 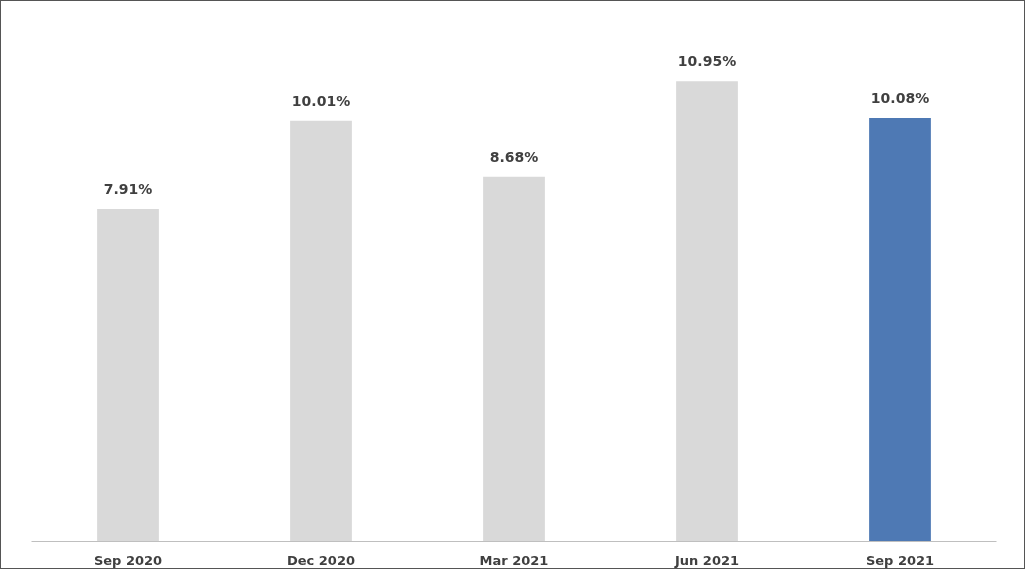 I want to click on data-label: 7.91%, so click(x=128, y=189).